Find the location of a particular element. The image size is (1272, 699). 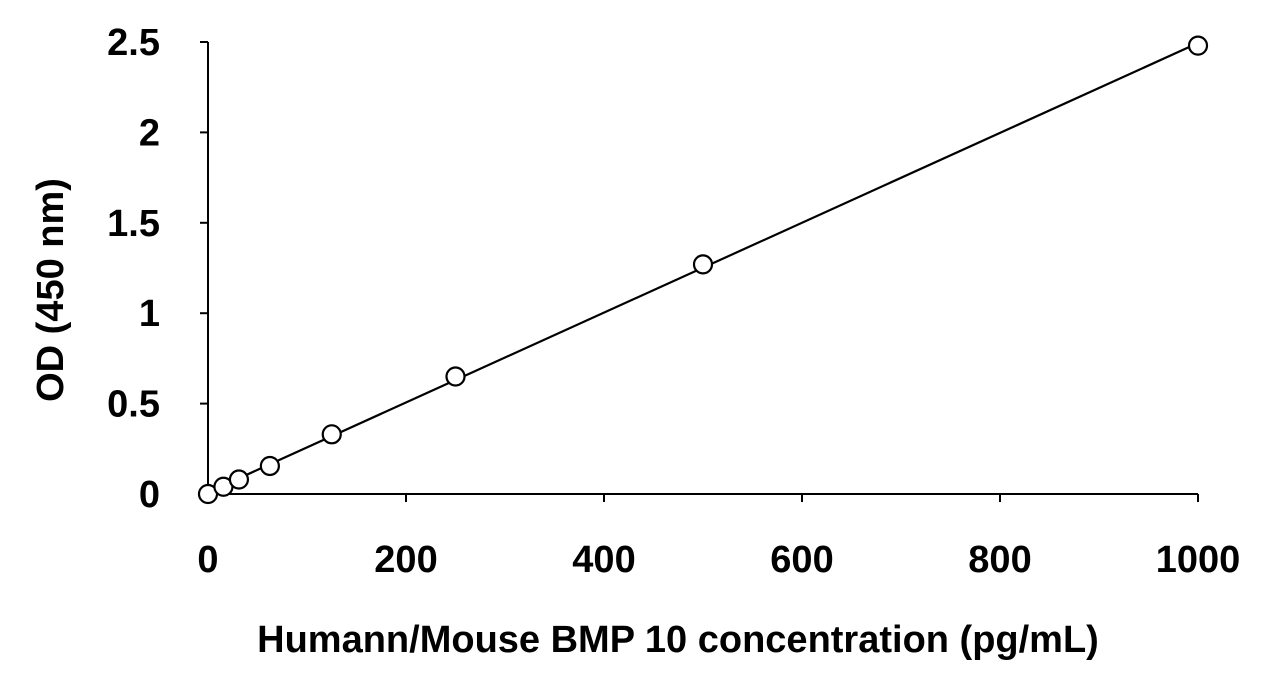

y-axis-ticks: 0 0.5 1 1.5 2 2.5 is located at coordinates (157, 269).